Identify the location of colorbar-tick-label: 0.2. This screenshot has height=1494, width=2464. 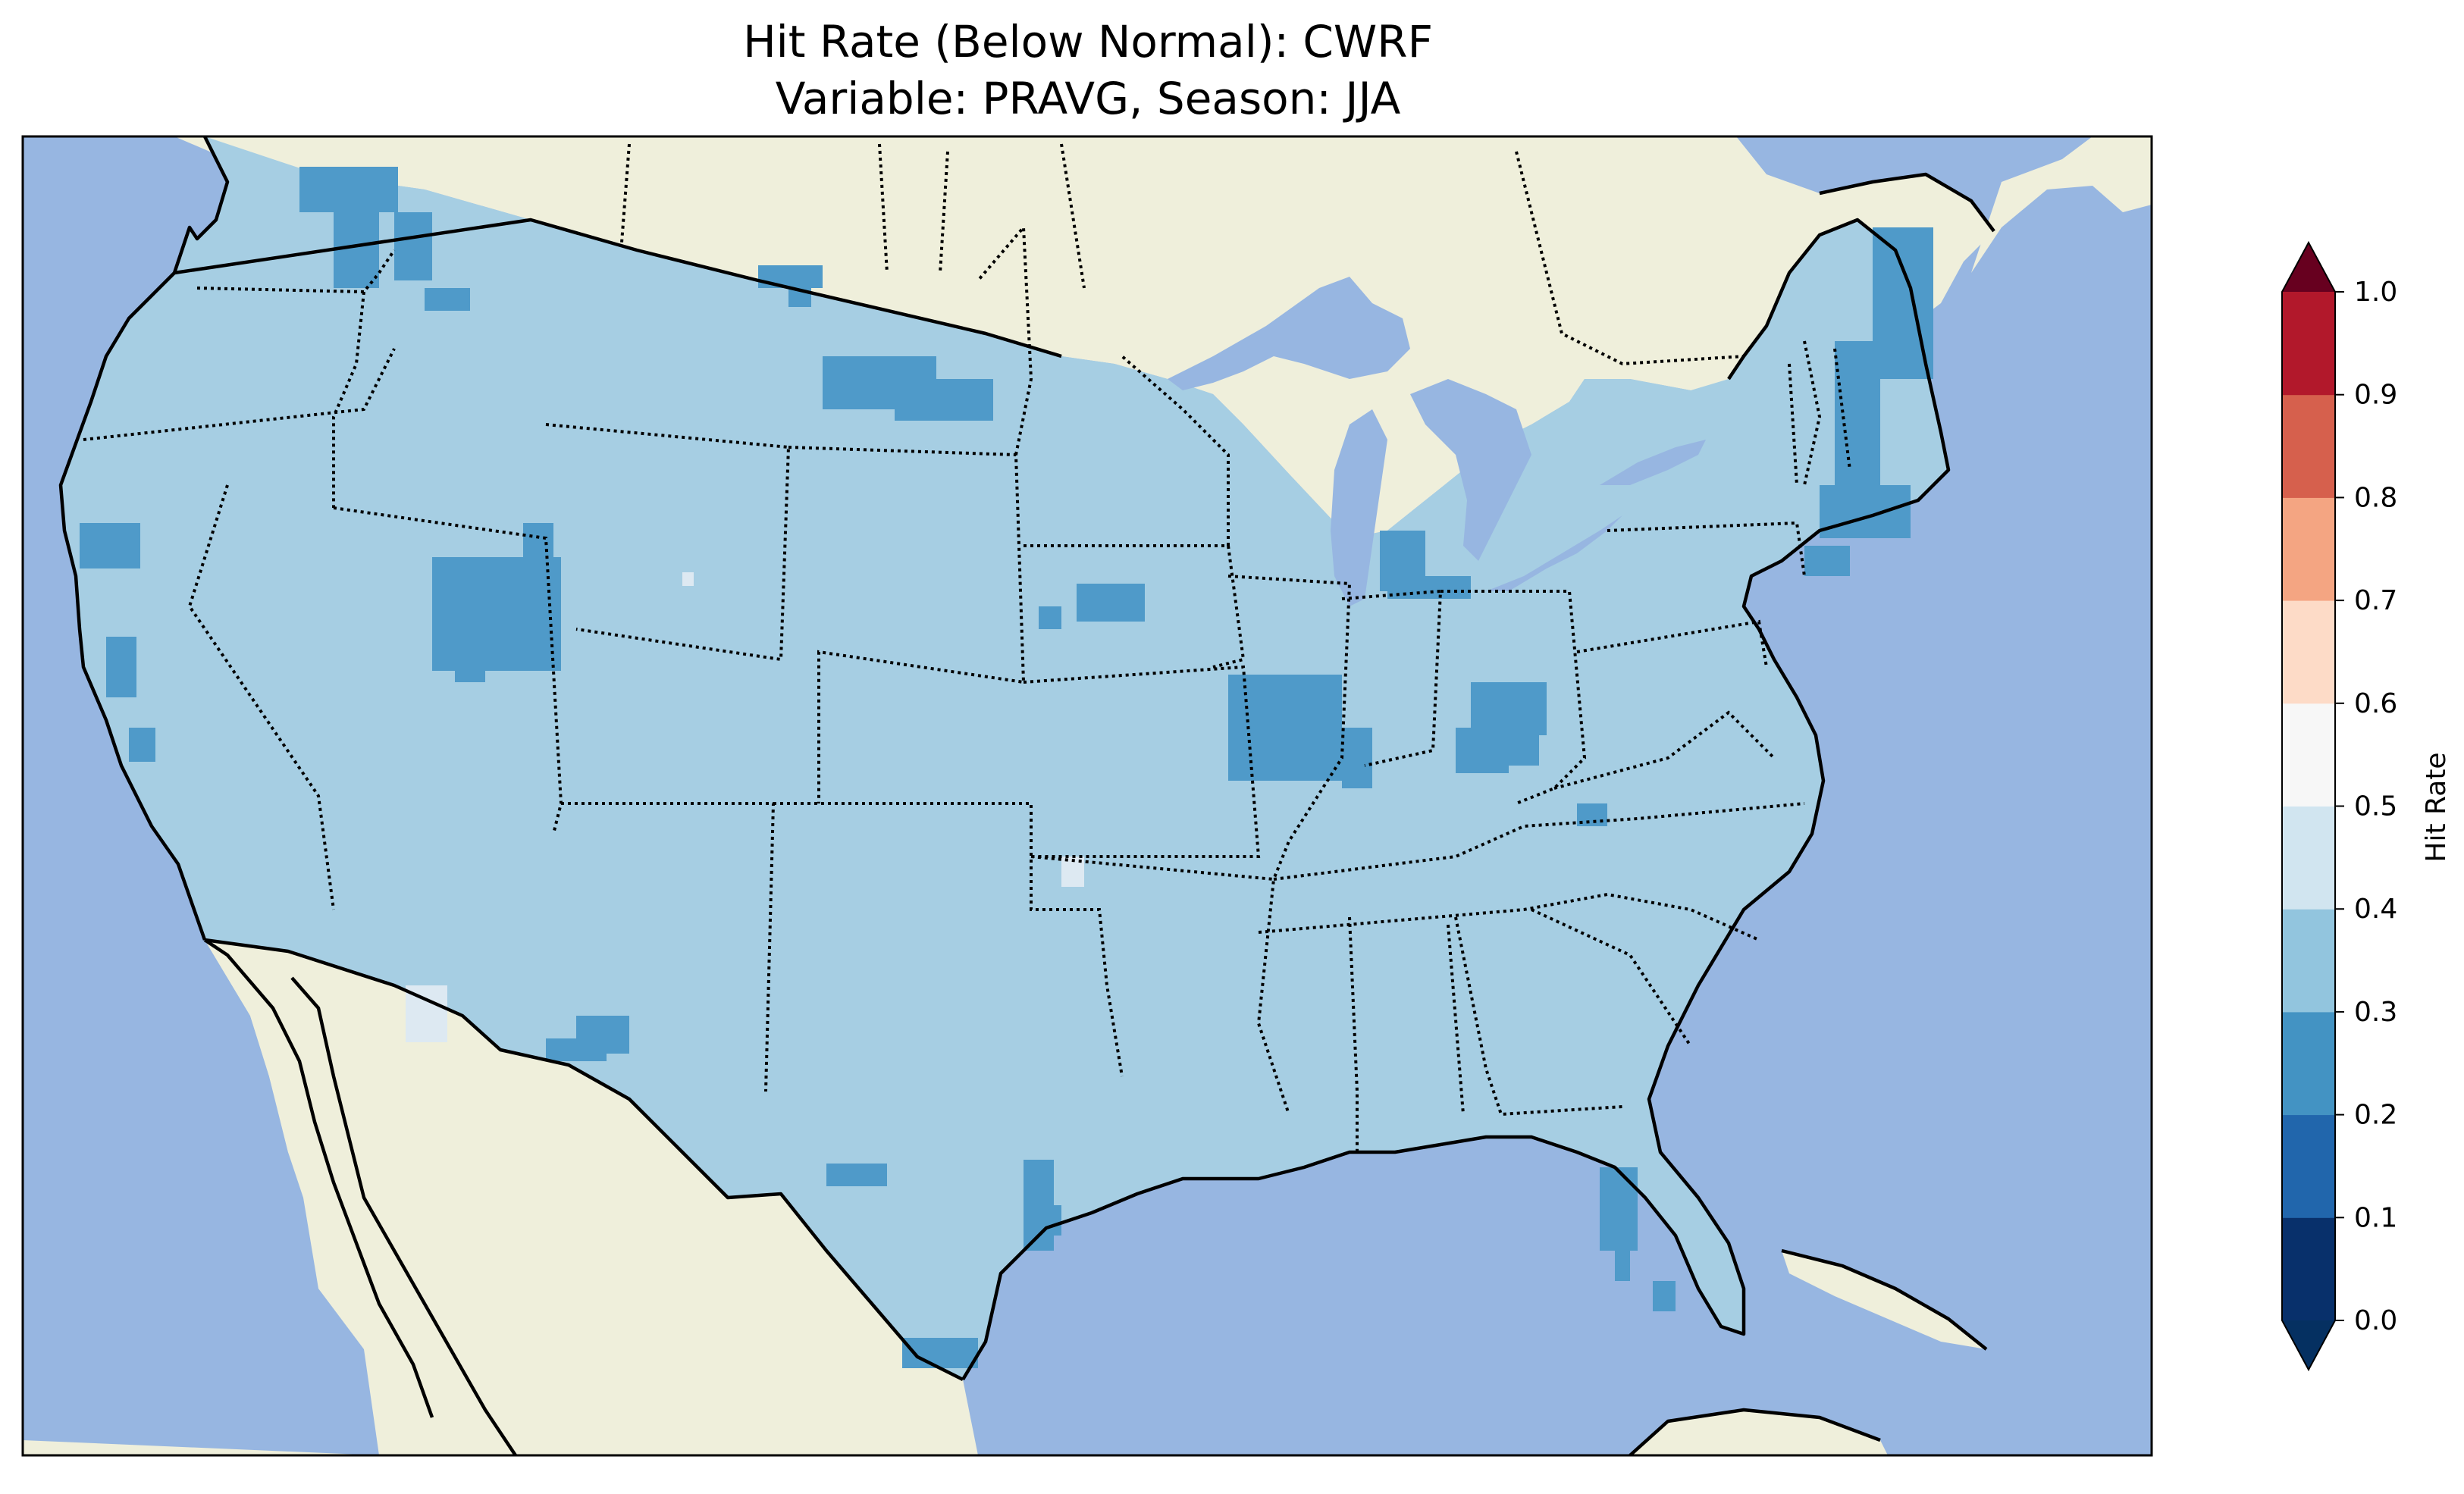
(2375, 1115).